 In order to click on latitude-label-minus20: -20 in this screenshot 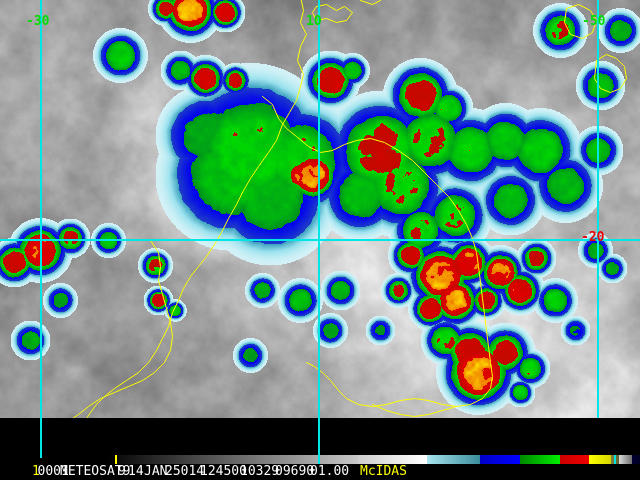, I will do `click(593, 237)`.